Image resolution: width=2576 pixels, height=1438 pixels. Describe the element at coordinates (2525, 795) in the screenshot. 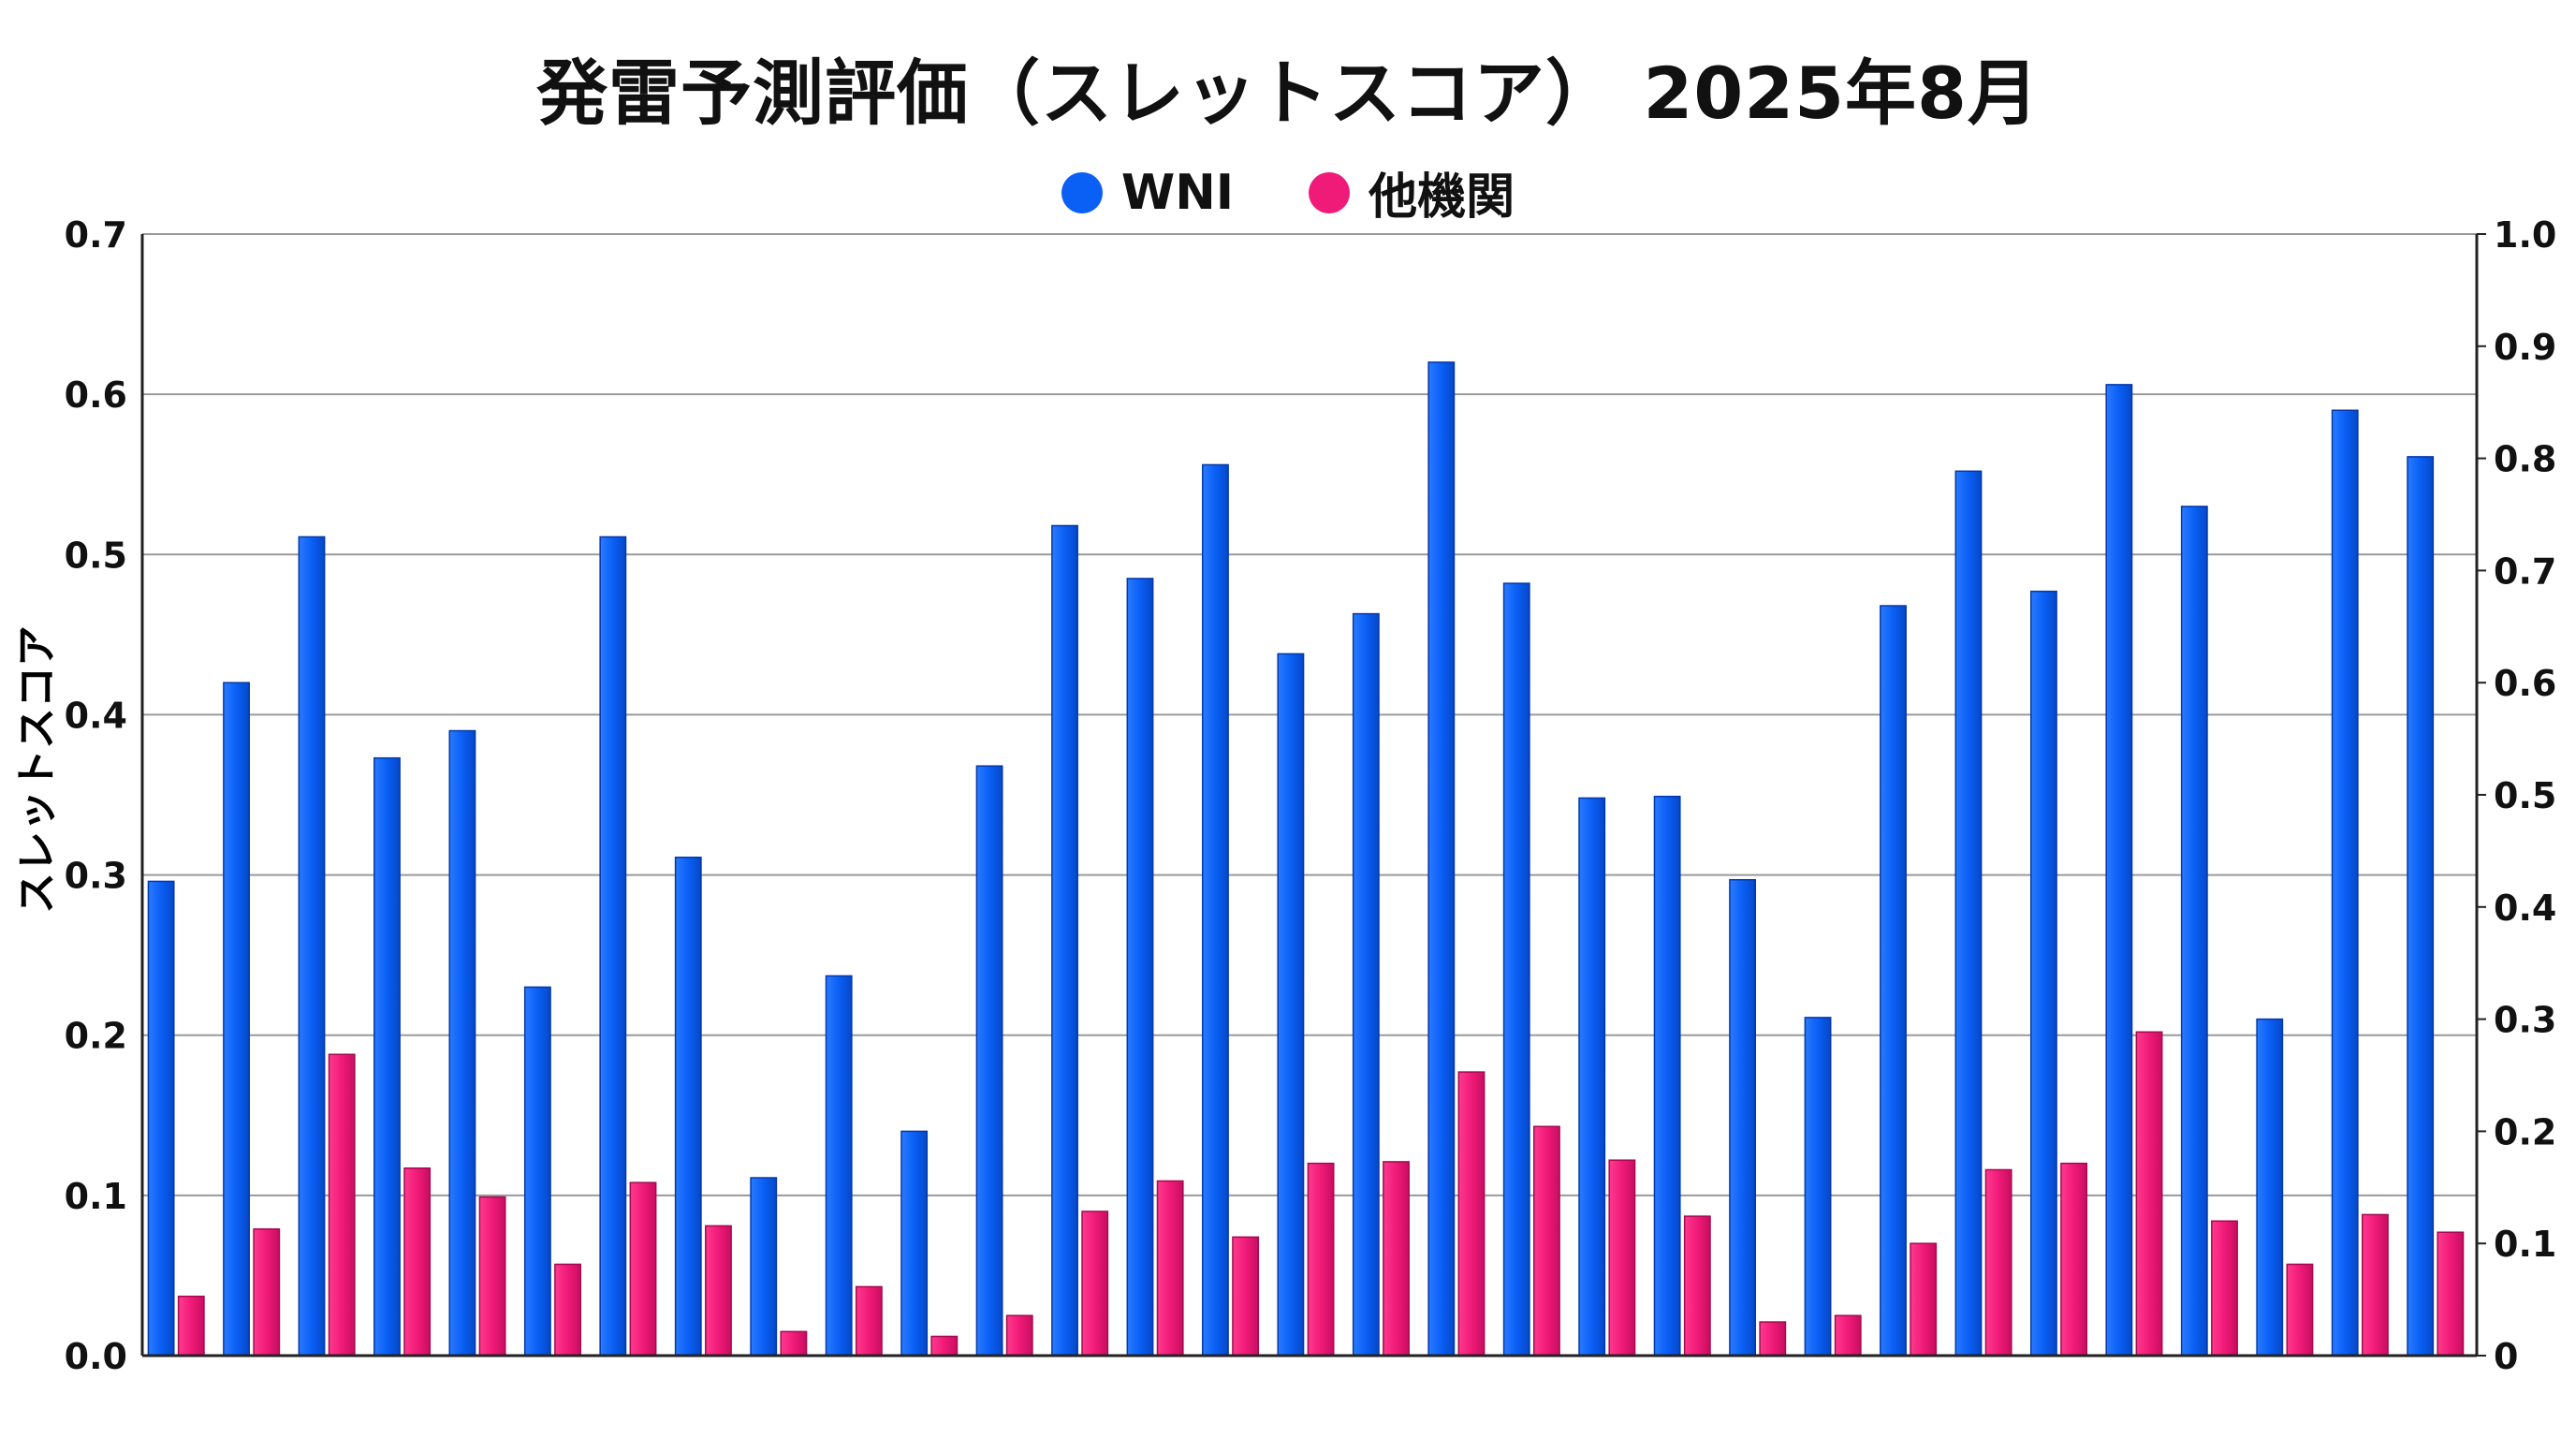

I see `y2-tick-label: 0.5` at that location.